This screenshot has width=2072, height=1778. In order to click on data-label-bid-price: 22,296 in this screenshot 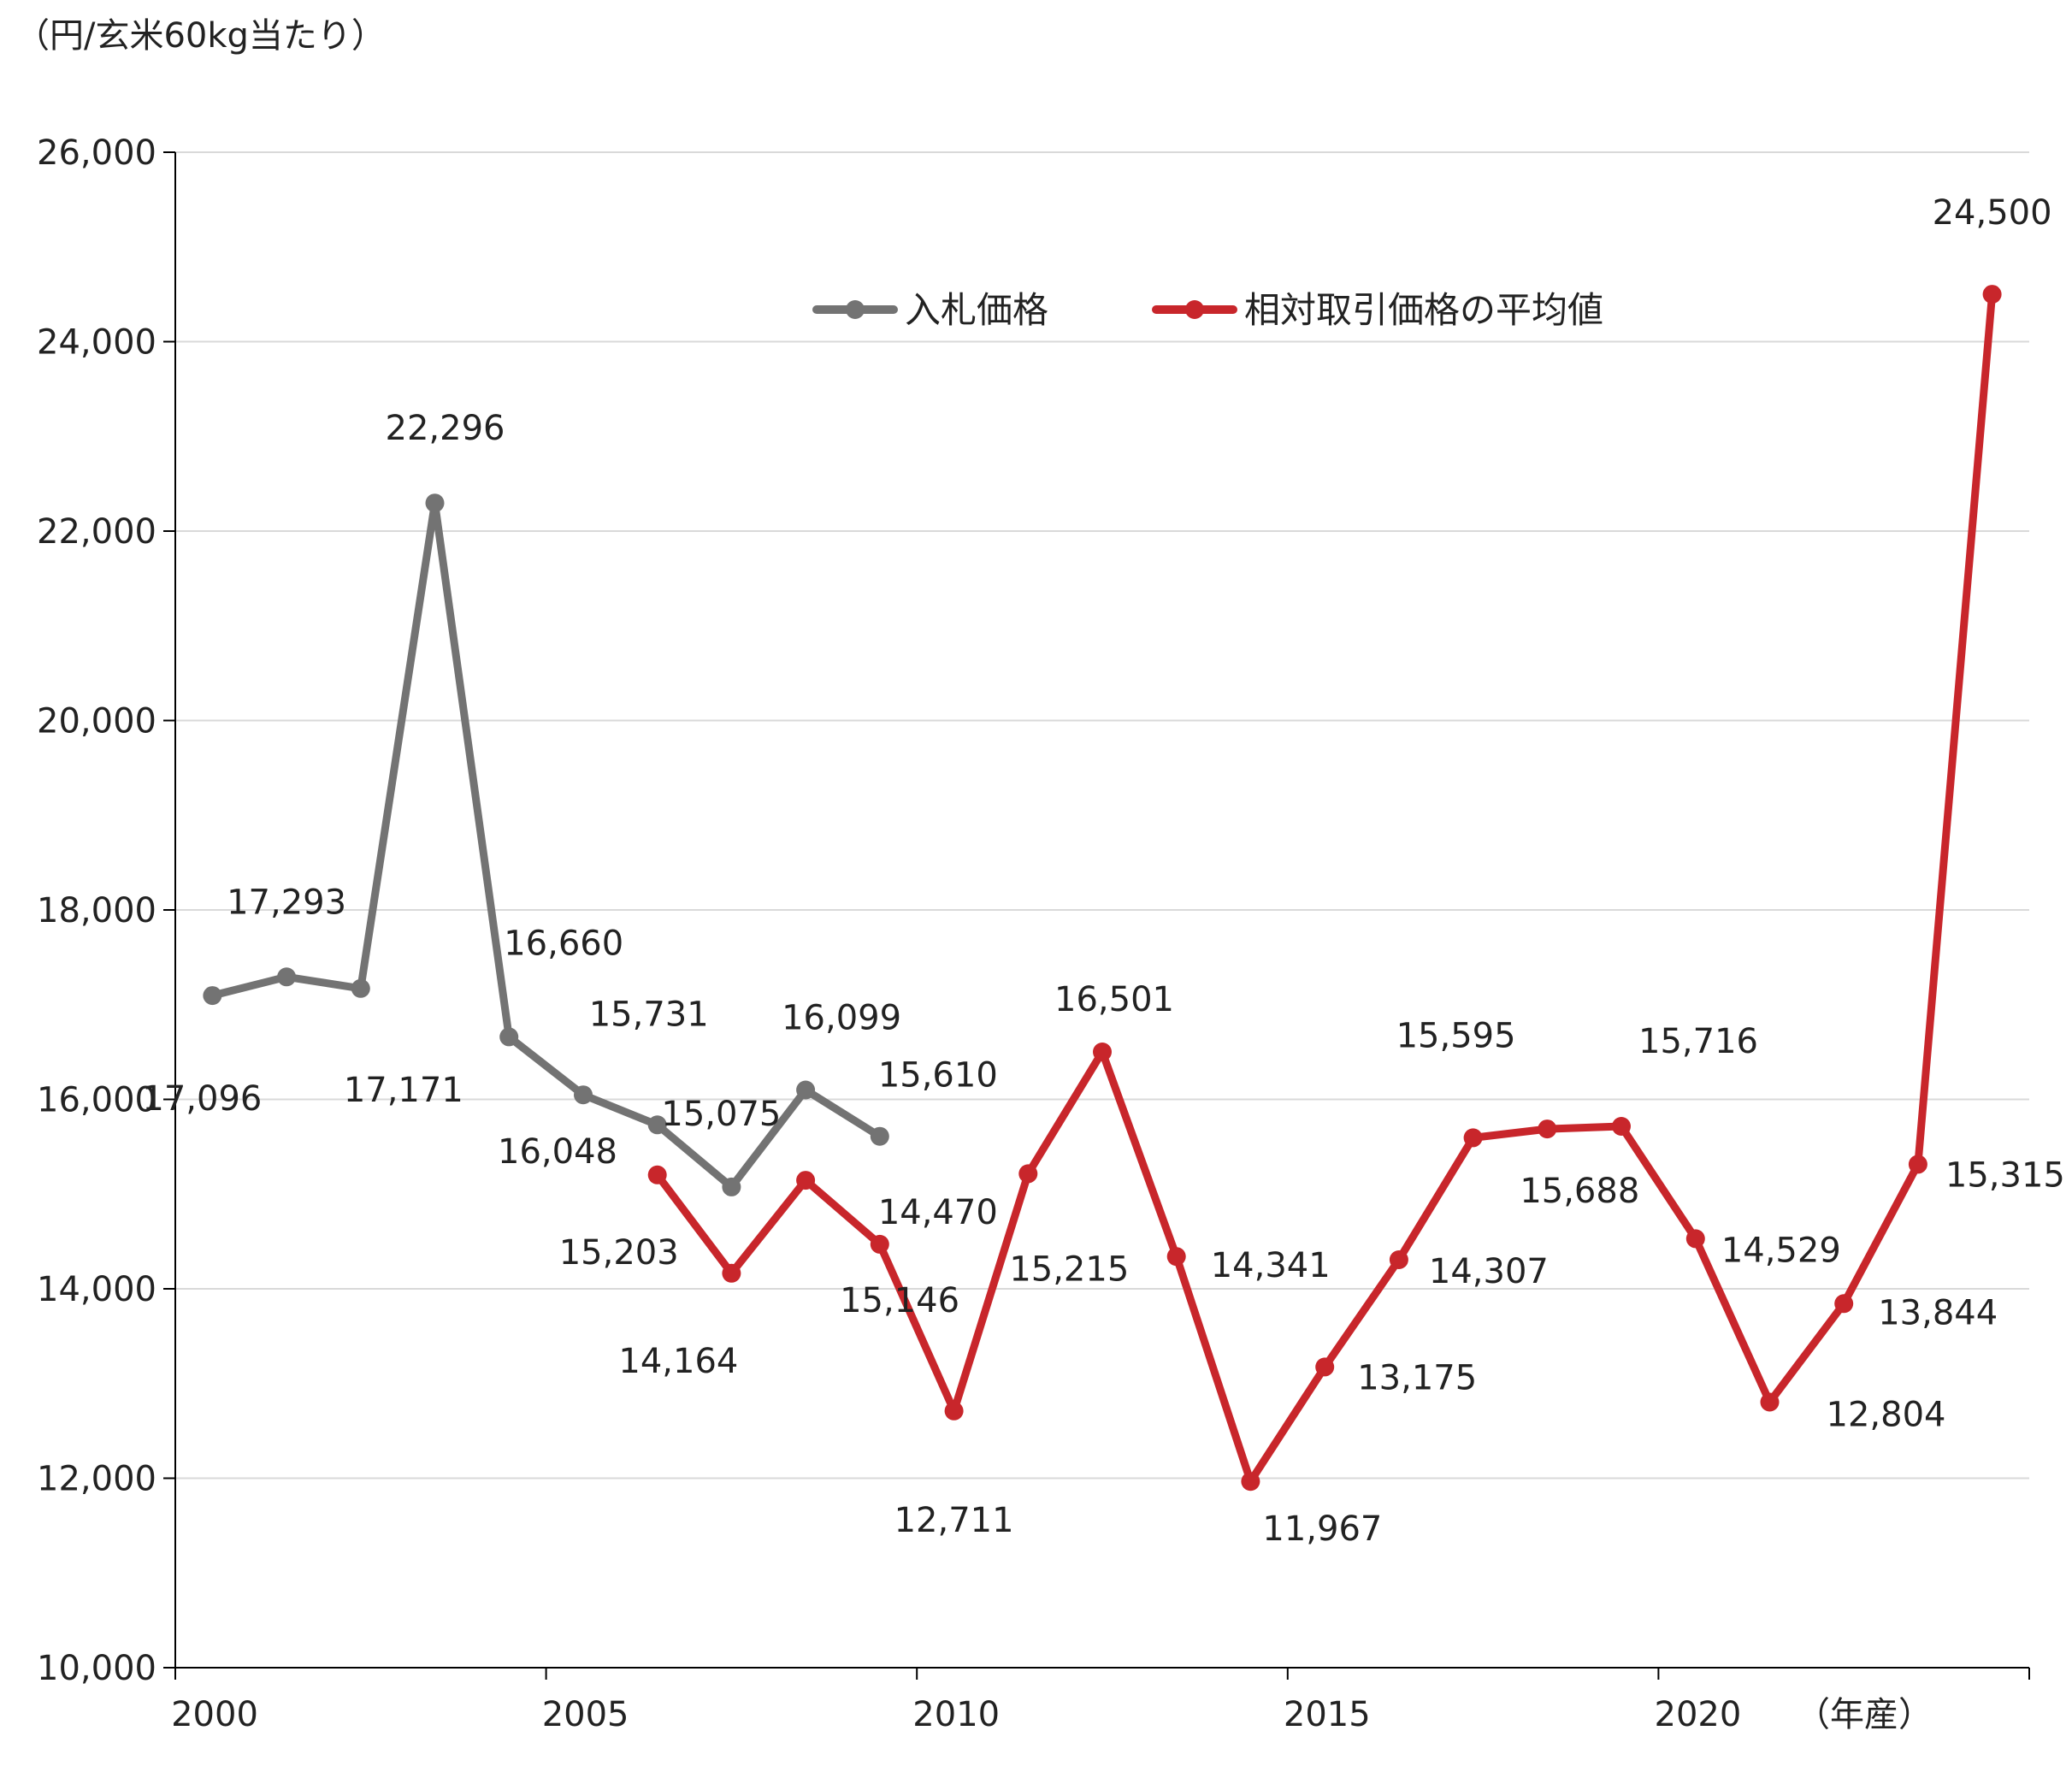, I will do `click(445, 428)`.